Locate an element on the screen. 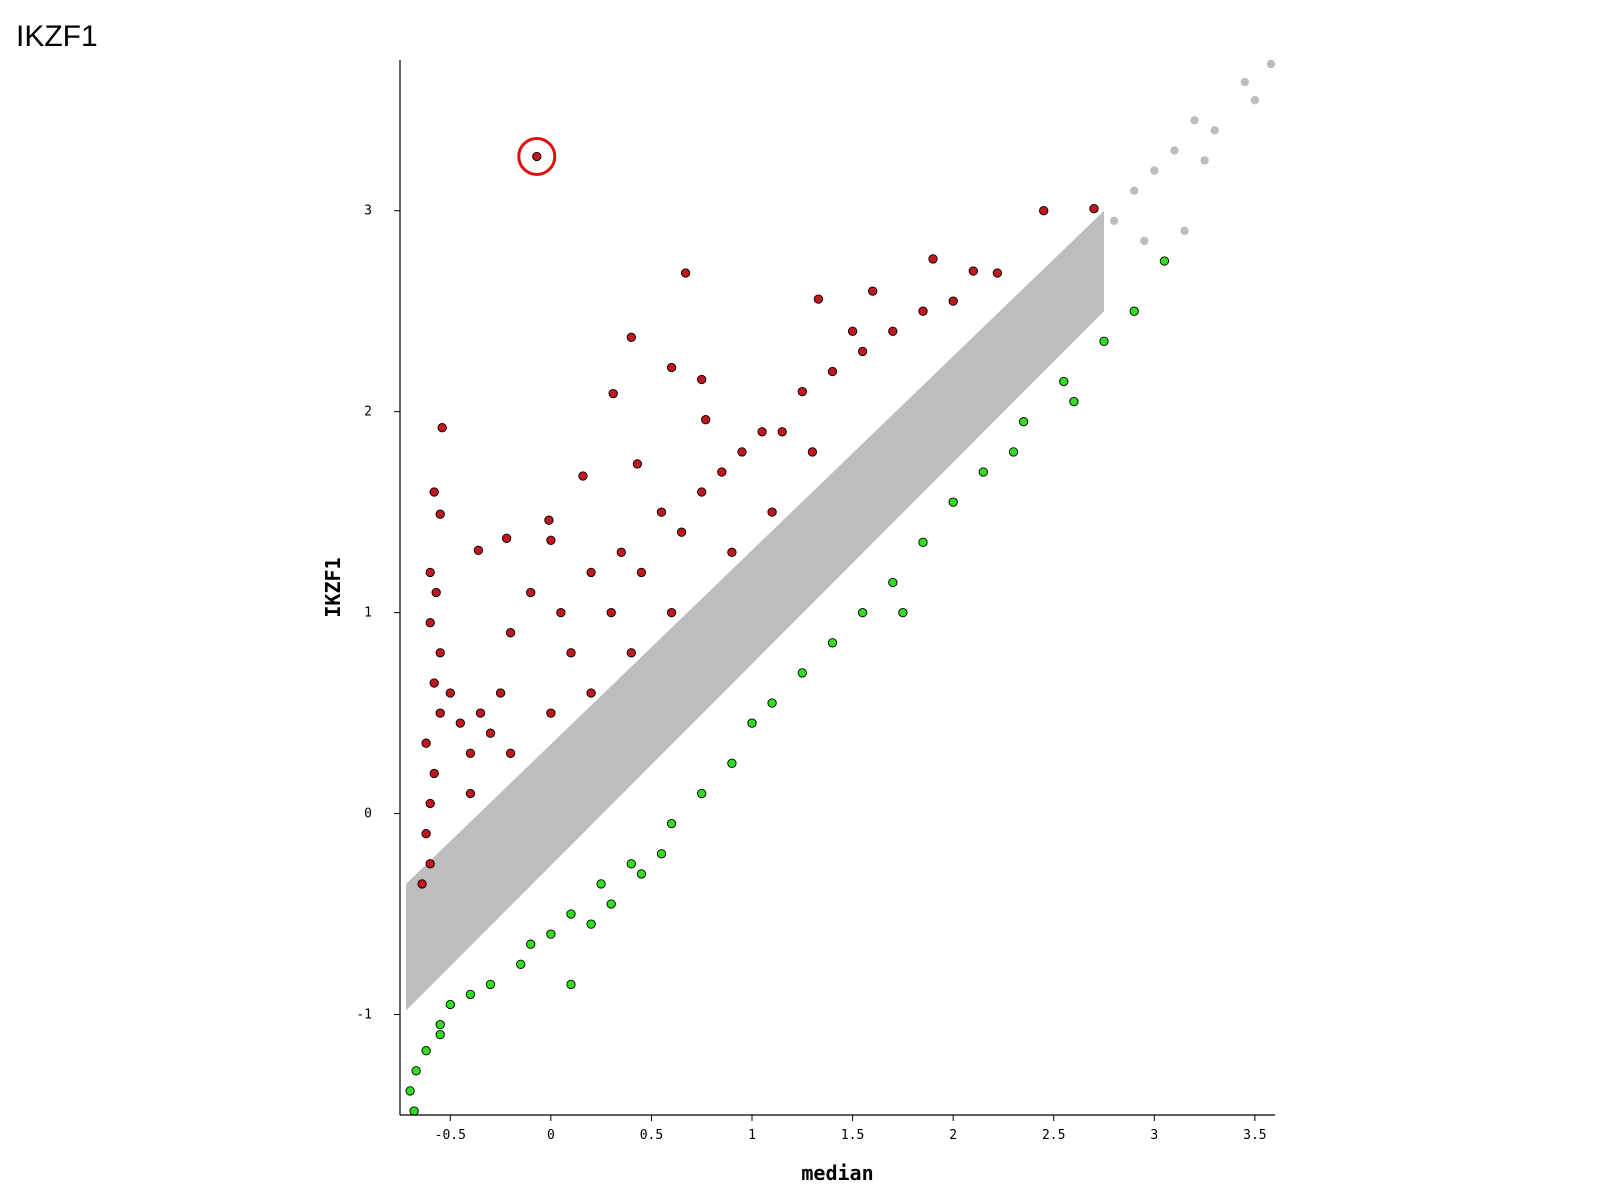  x-tick-label: 2 is located at coordinates (953, 1135).